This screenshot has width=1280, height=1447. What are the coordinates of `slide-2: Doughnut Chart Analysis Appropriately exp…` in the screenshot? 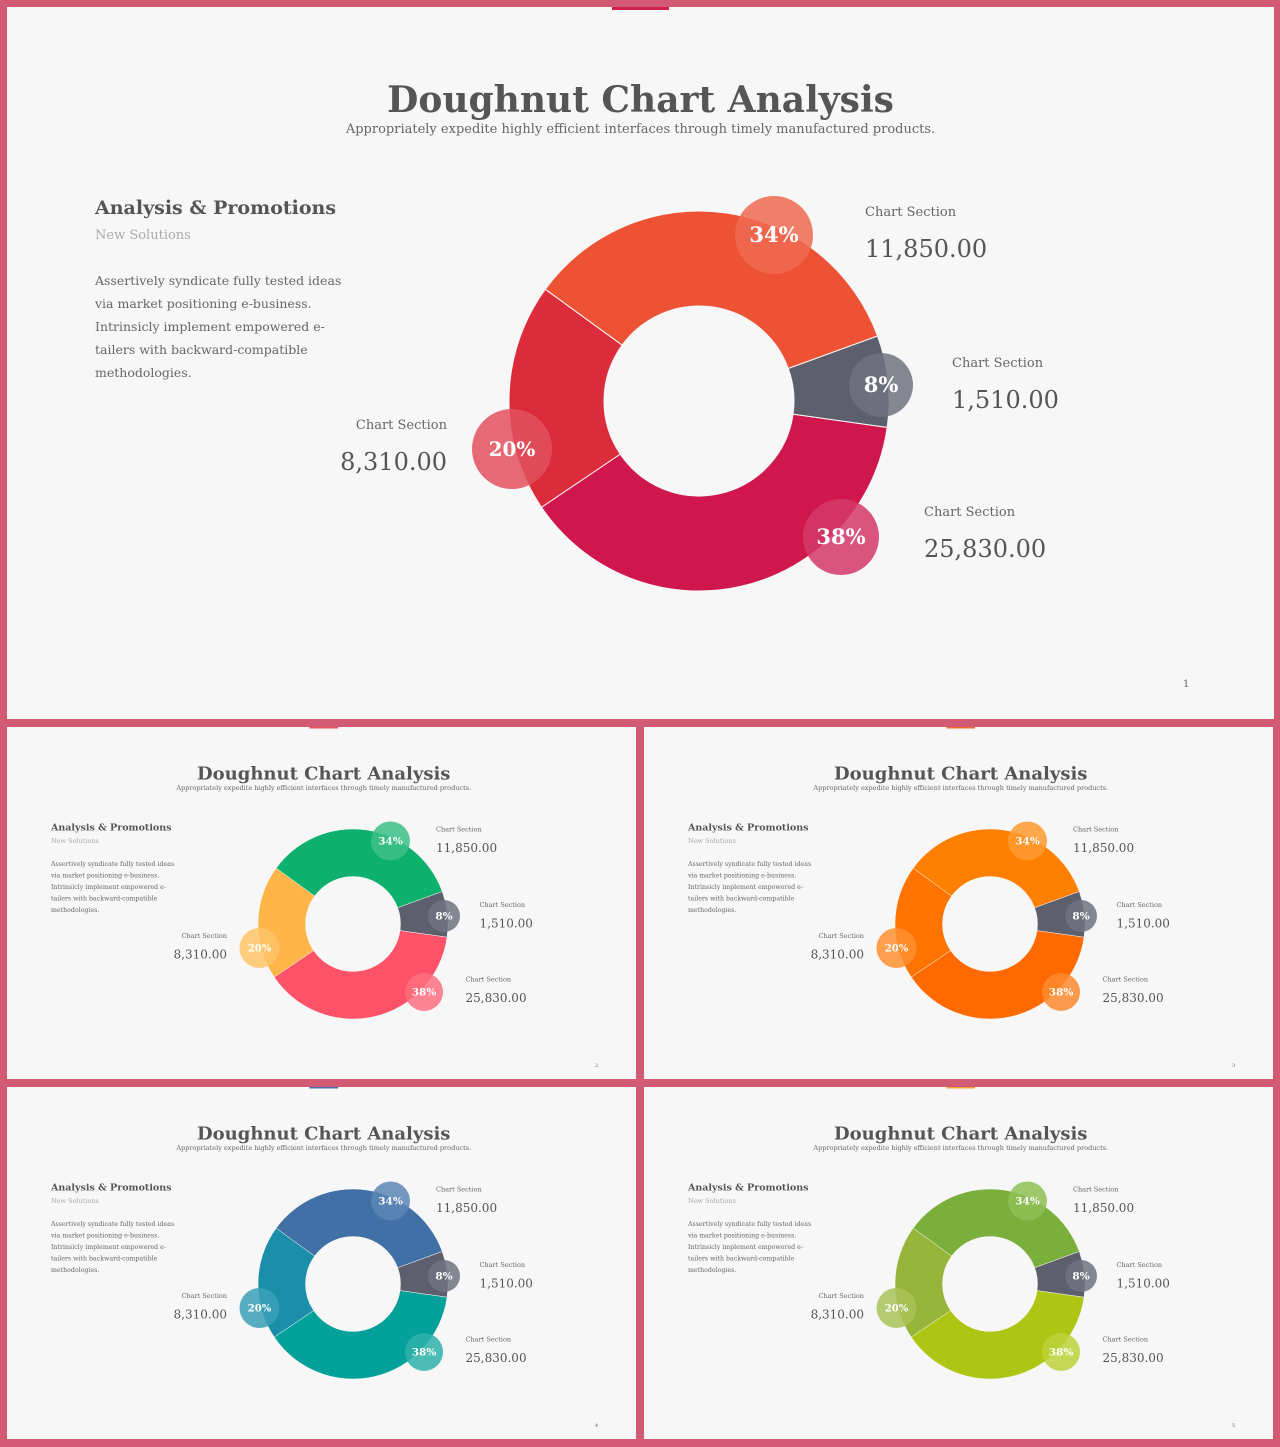 It's located at (321, 903).